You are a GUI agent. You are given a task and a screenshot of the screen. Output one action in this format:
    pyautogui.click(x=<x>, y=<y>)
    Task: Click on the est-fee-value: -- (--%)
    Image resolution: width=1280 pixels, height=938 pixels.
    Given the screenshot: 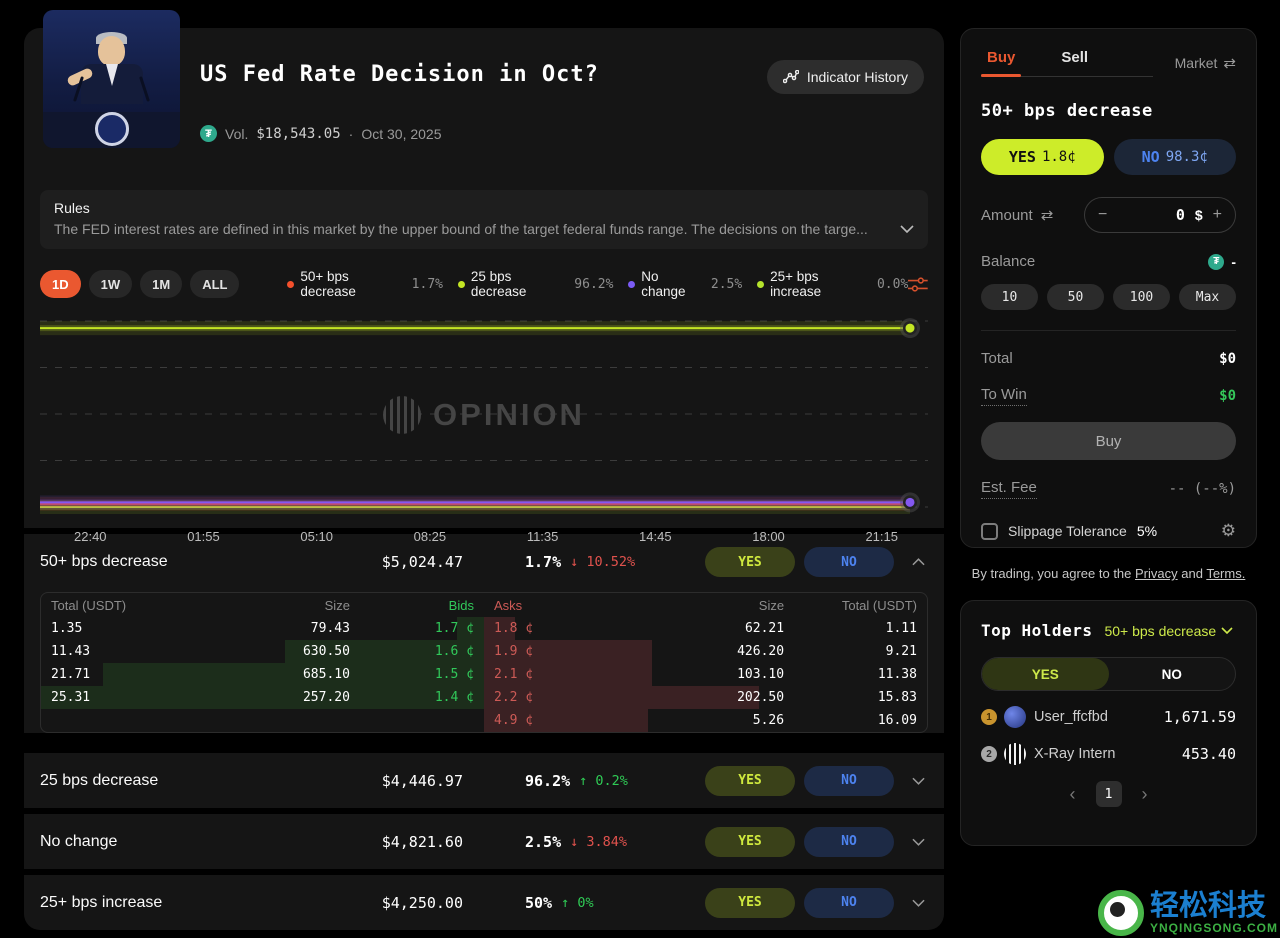 What is the action you would take?
    pyautogui.click(x=1202, y=489)
    